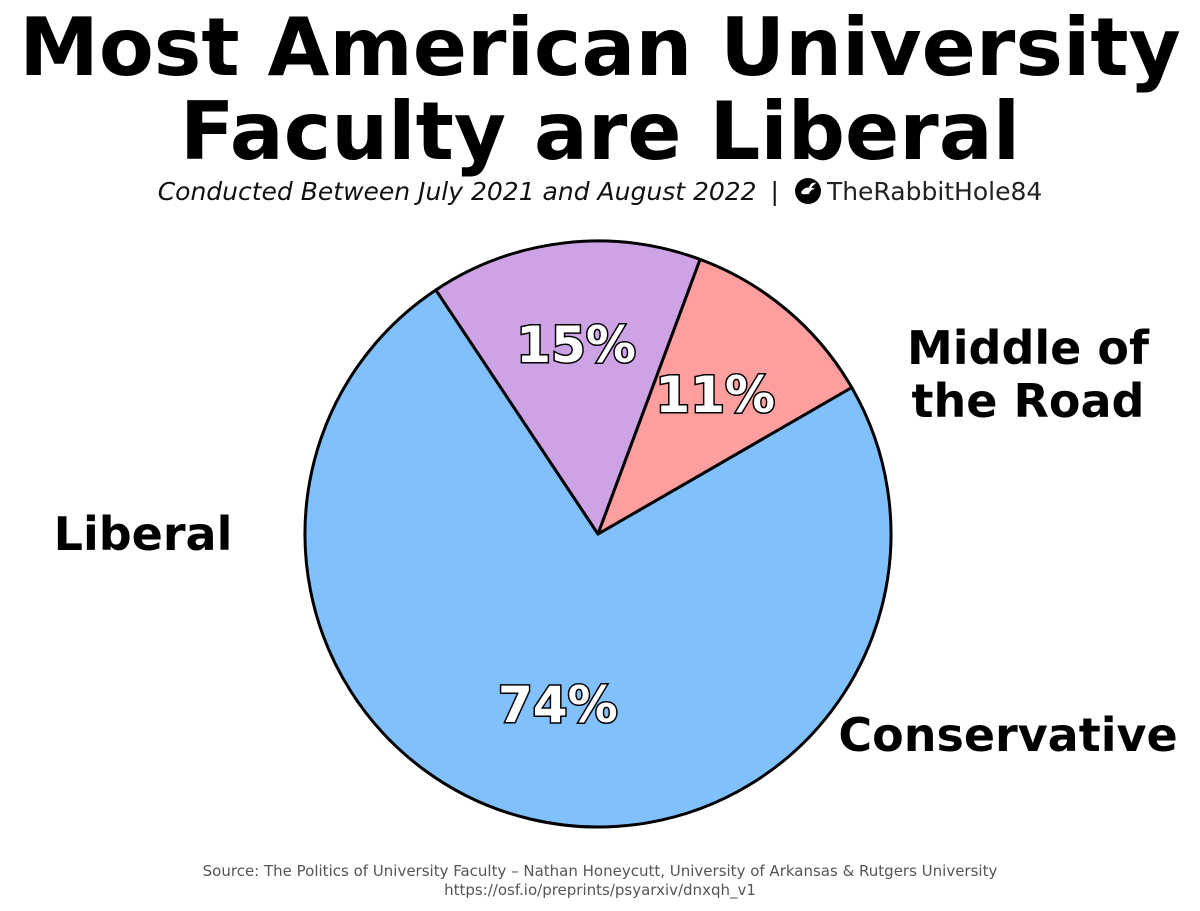 This screenshot has height=911, width=1200. Describe the element at coordinates (807, 191) in the screenshot. I see `rabbit-logo-icon` at that location.